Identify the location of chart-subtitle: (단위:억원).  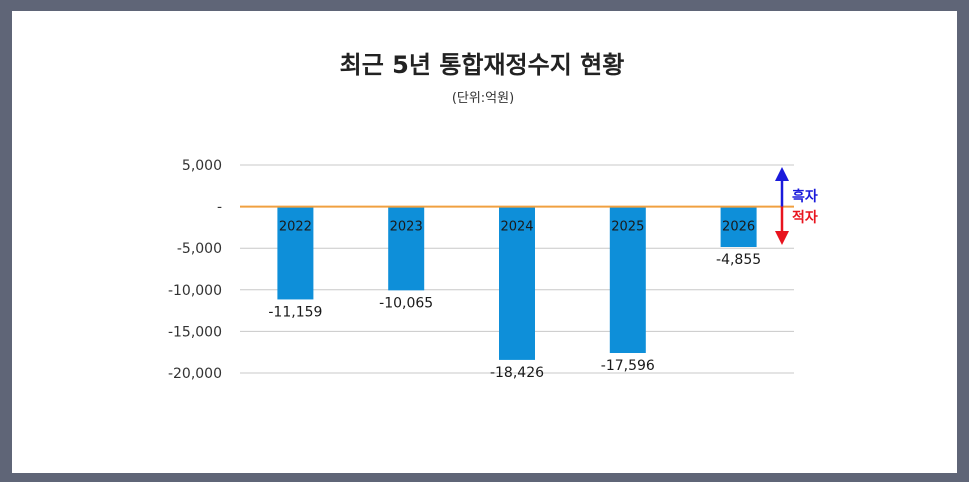
(483, 98).